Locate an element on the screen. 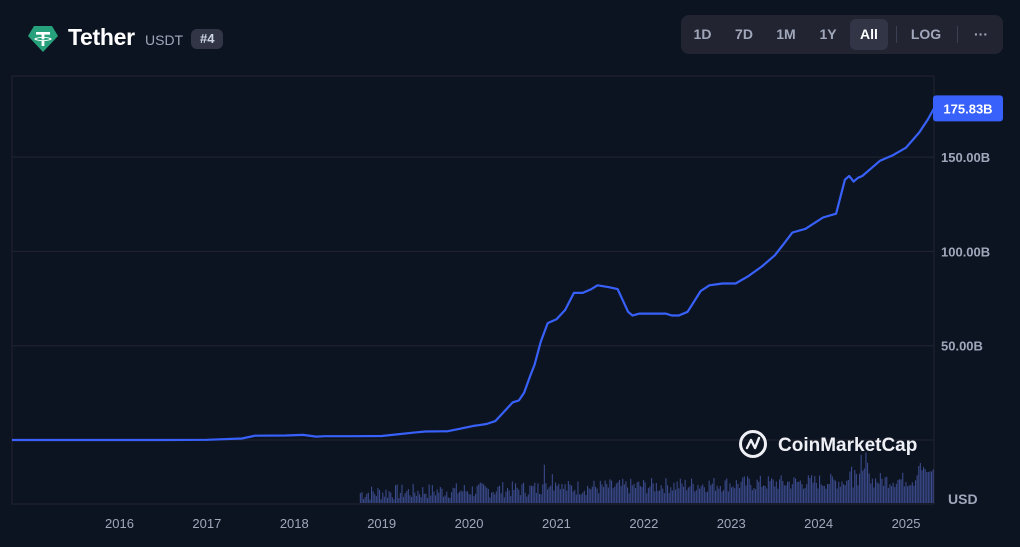 This screenshot has height=547, width=1020. range-7d-button: 7D is located at coordinates (744, 34).